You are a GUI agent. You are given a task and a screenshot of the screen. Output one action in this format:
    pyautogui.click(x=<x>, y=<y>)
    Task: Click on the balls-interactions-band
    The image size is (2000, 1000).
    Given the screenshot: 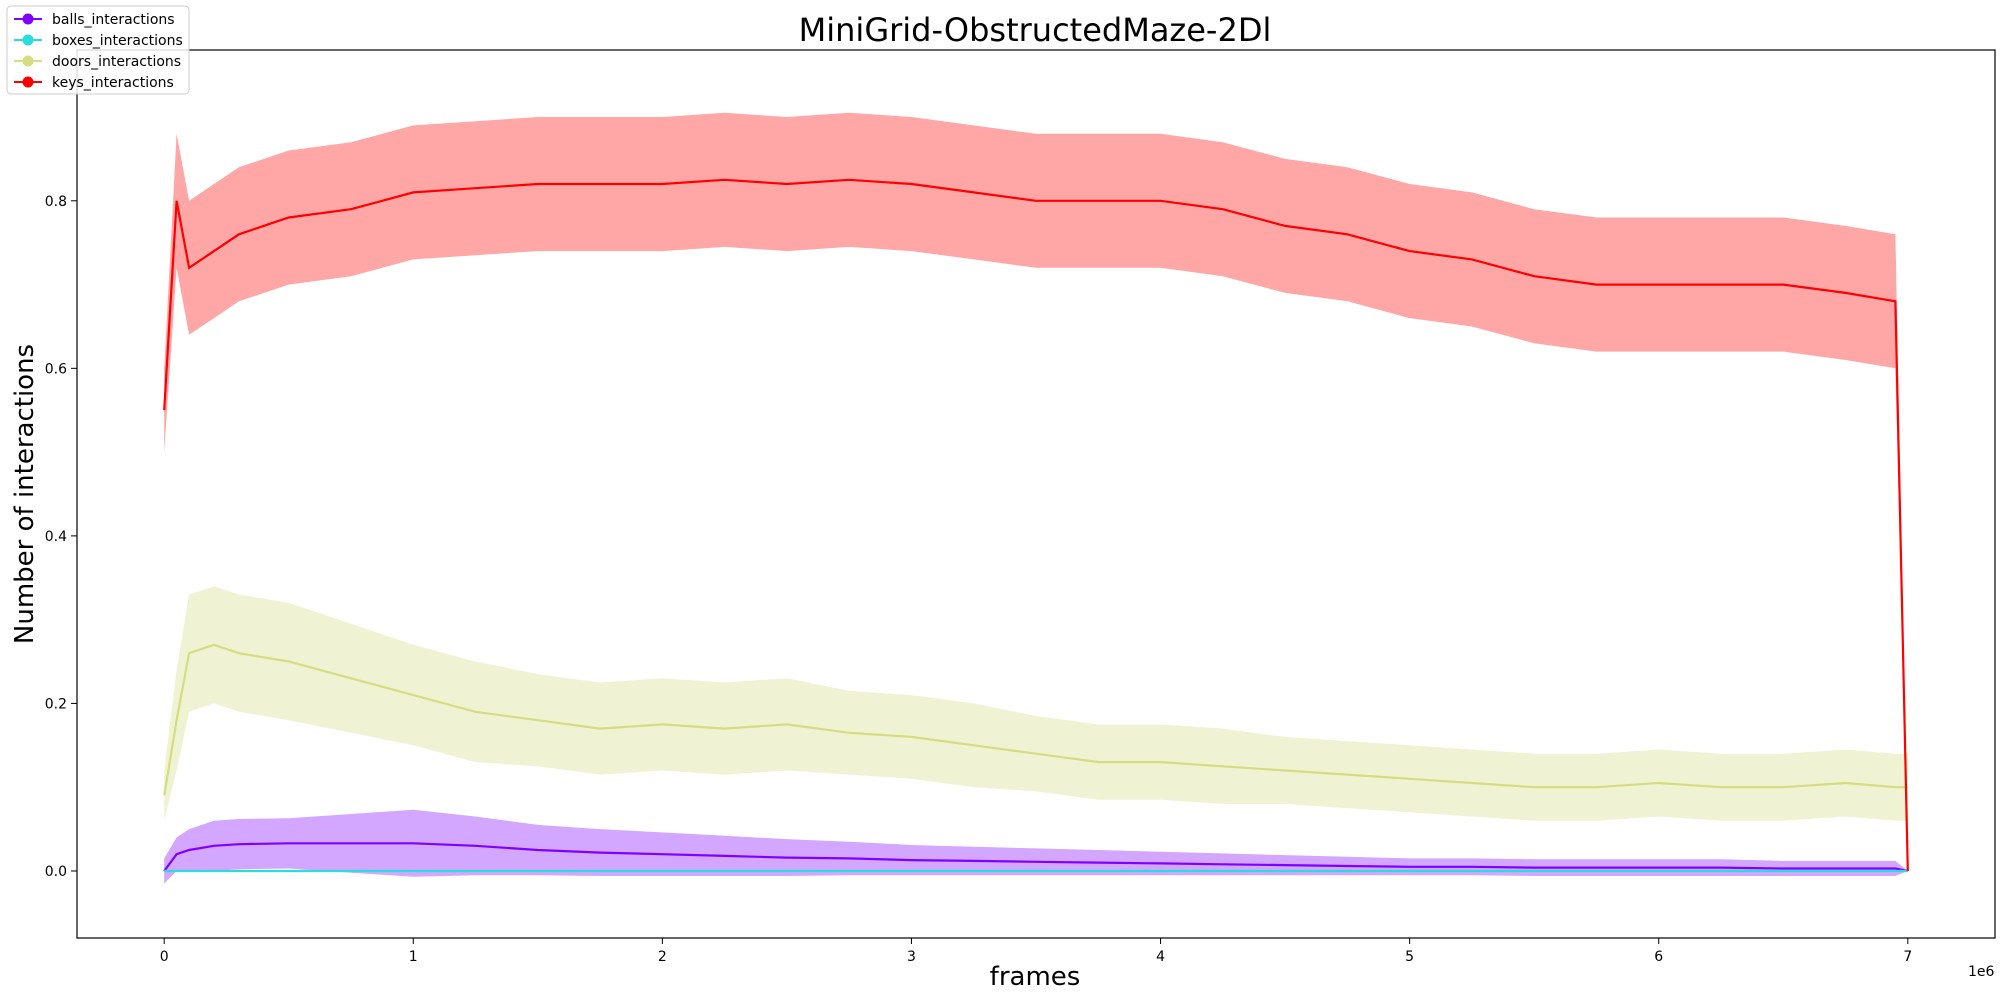 What is the action you would take?
    pyautogui.click(x=1036, y=846)
    